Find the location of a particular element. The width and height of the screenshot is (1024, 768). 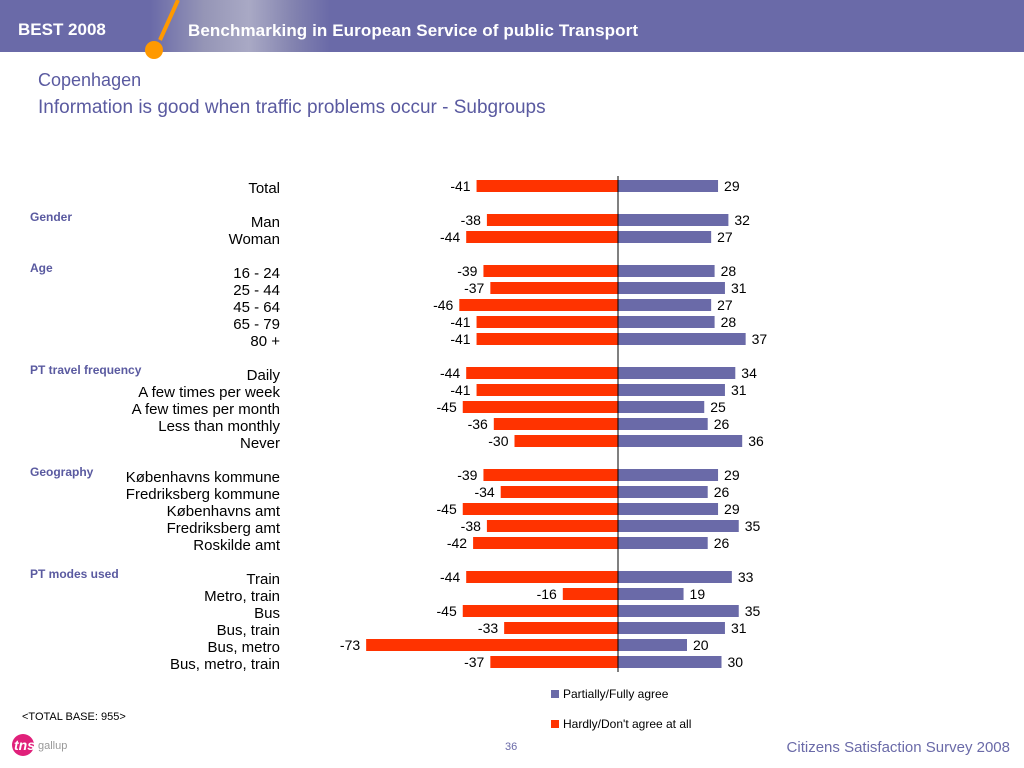

page-number: 36 is located at coordinates (511, 747).